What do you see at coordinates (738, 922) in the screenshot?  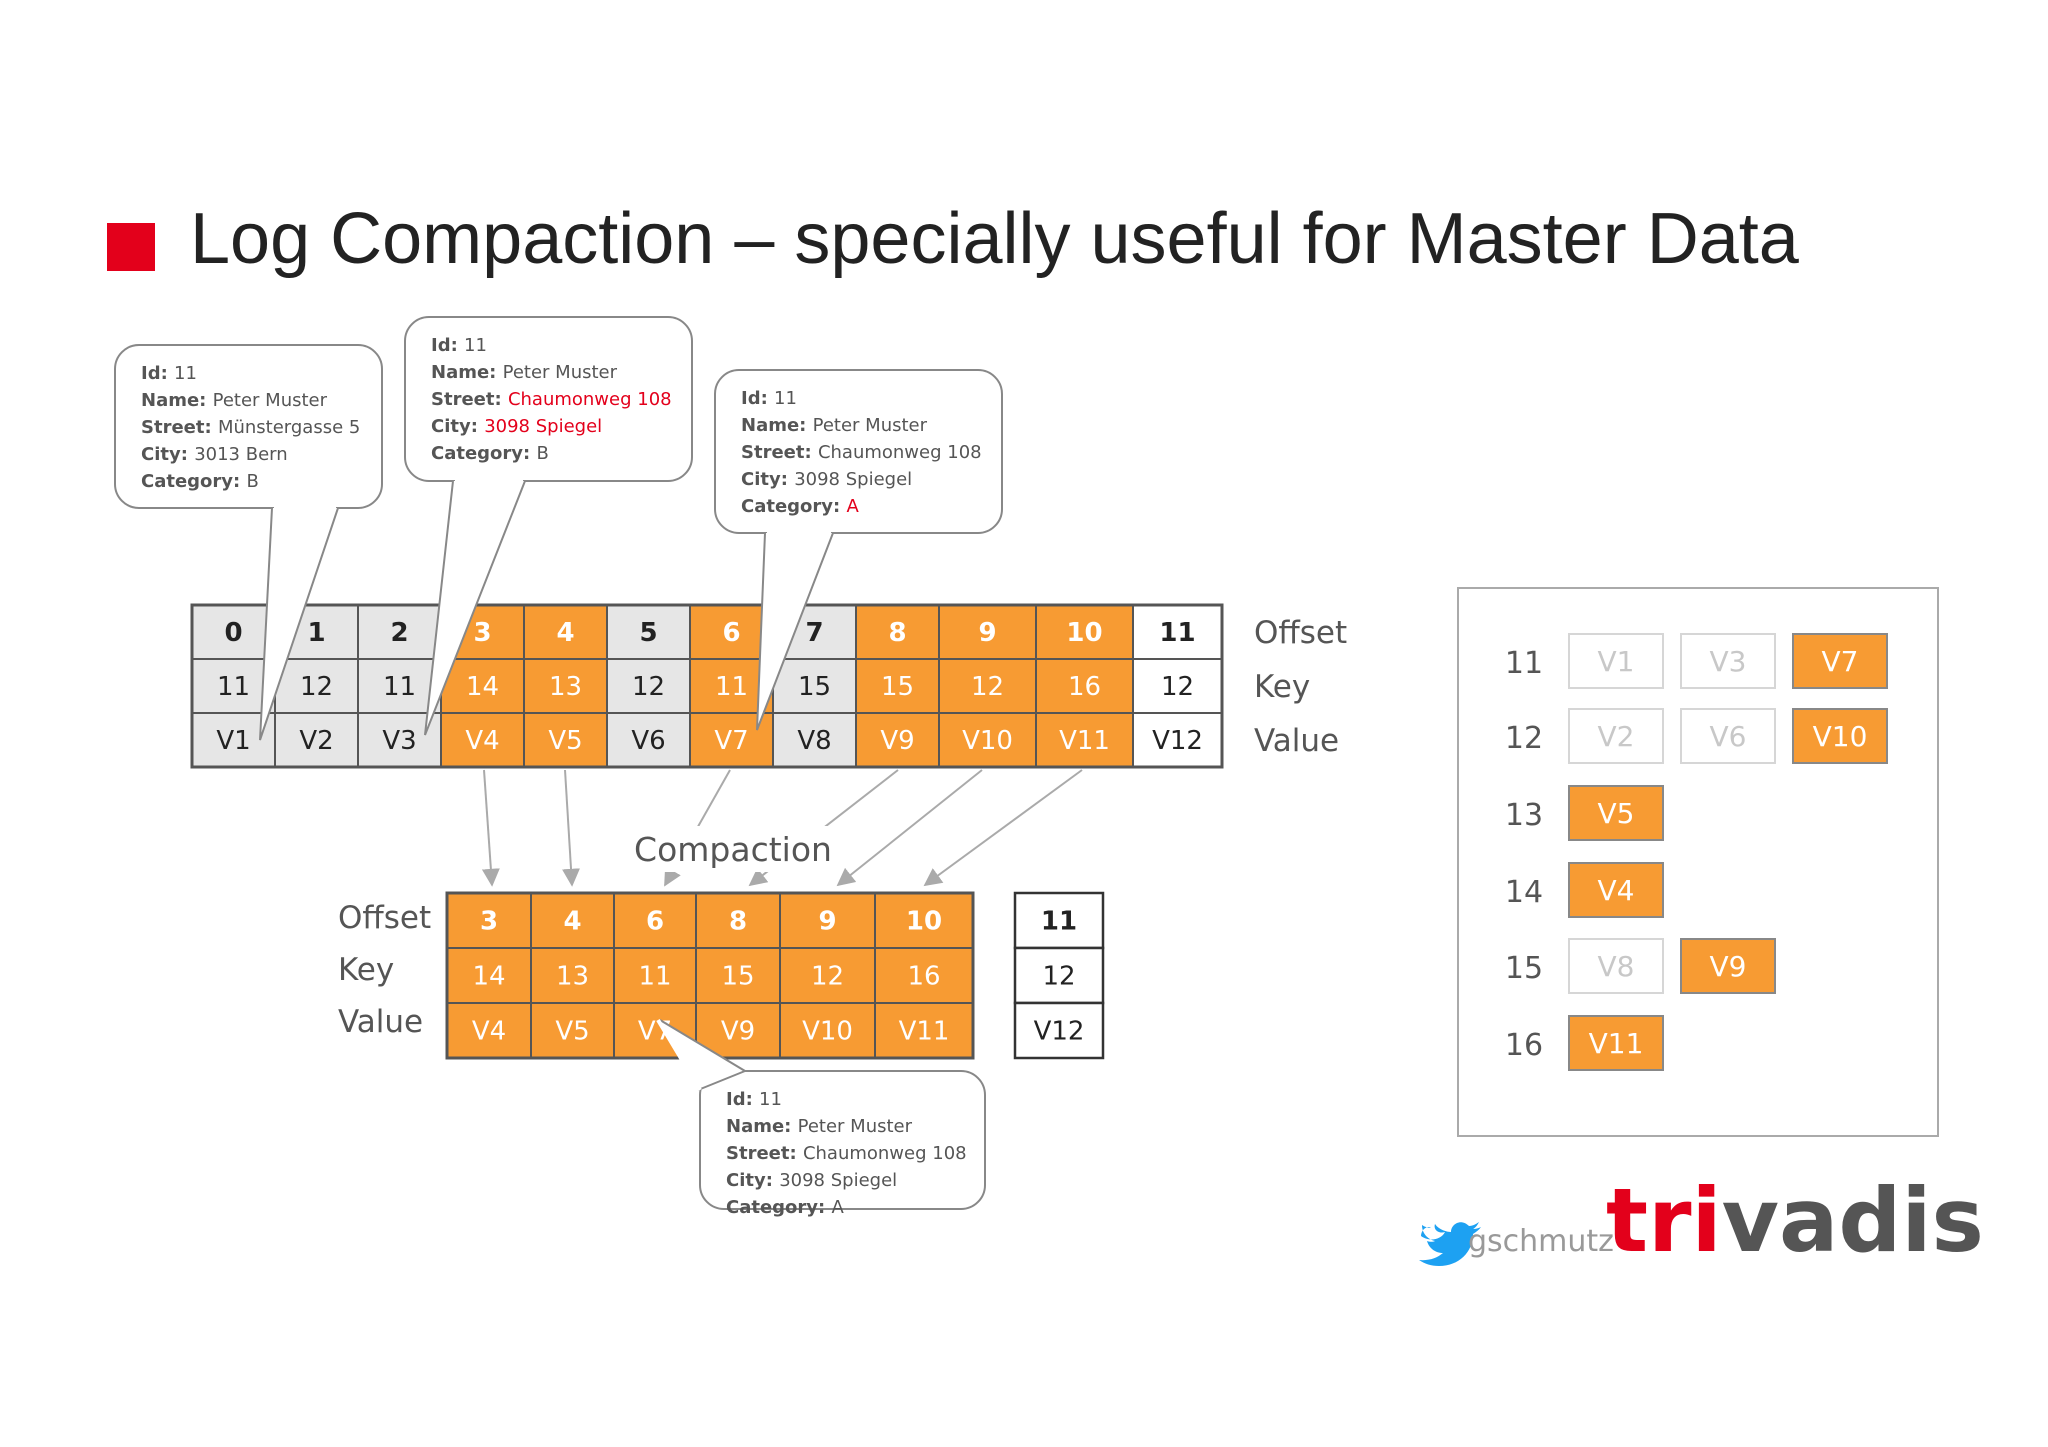 I see `compacted-offset-cell: 8` at bounding box center [738, 922].